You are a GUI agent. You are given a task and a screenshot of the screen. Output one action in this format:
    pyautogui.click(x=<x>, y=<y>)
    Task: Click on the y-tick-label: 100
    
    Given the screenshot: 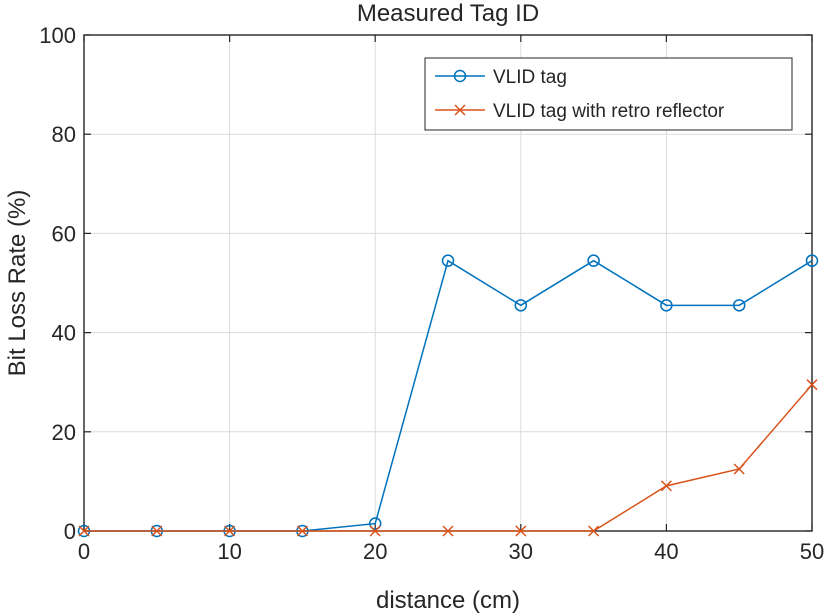 What is the action you would take?
    pyautogui.click(x=57, y=35)
    